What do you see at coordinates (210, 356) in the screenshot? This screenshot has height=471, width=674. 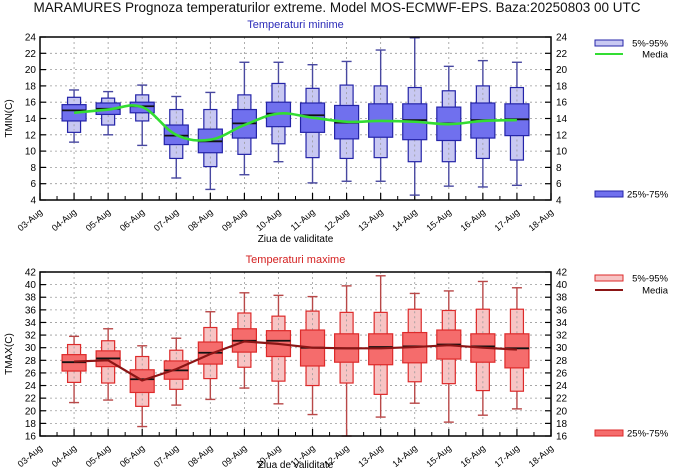 I see `box-08-Aug` at bounding box center [210, 356].